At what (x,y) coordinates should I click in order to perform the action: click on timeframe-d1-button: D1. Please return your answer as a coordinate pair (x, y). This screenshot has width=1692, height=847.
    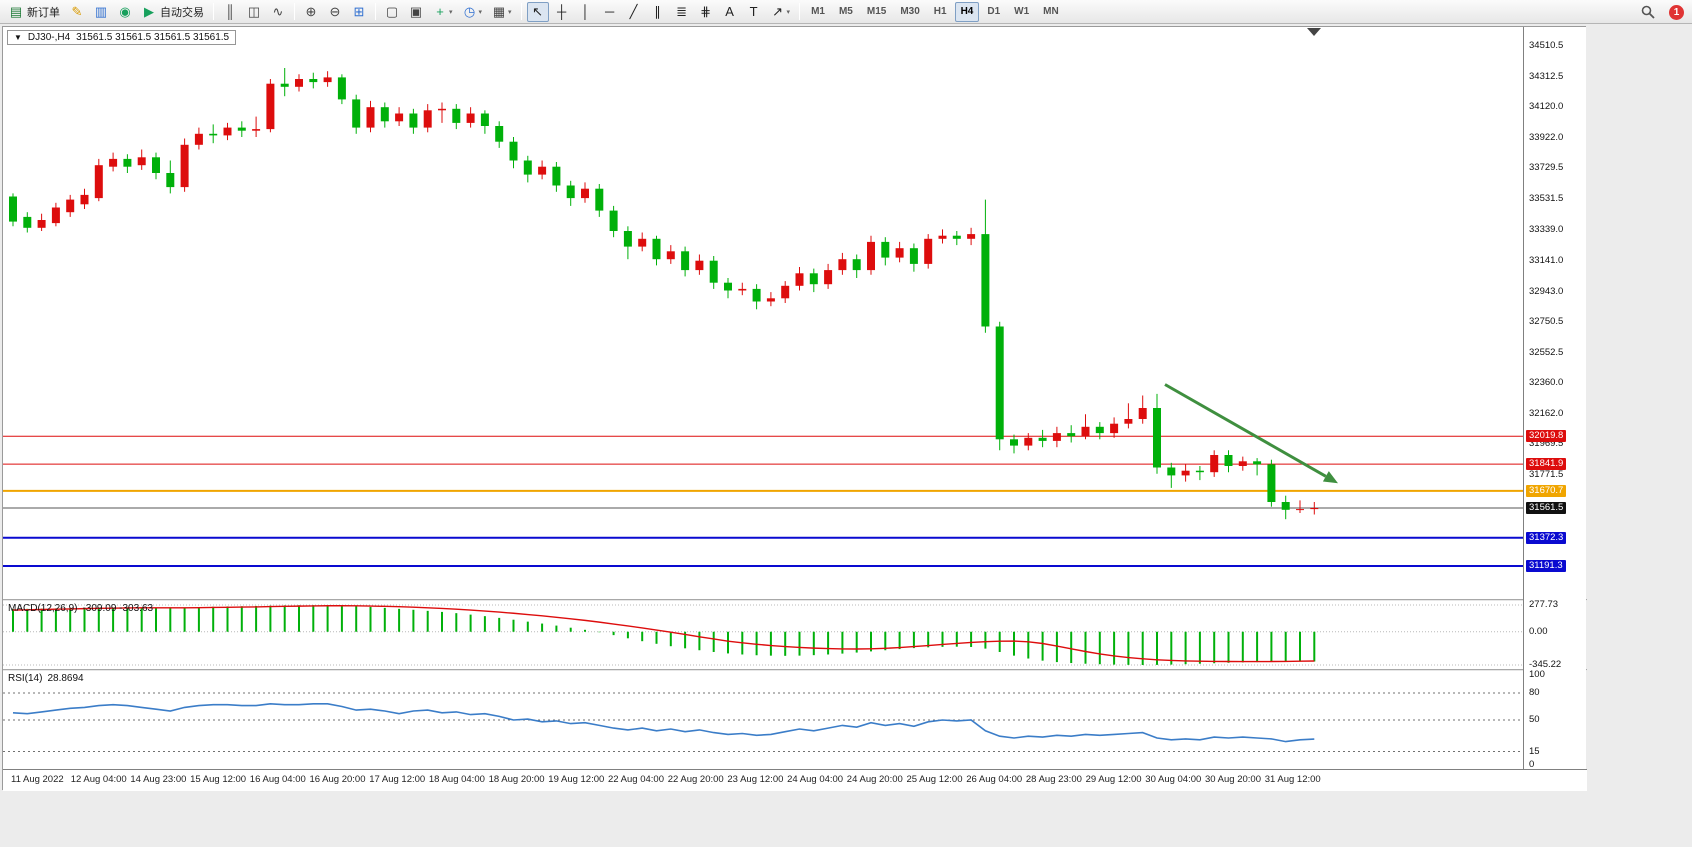
    Looking at the image, I should click on (993, 12).